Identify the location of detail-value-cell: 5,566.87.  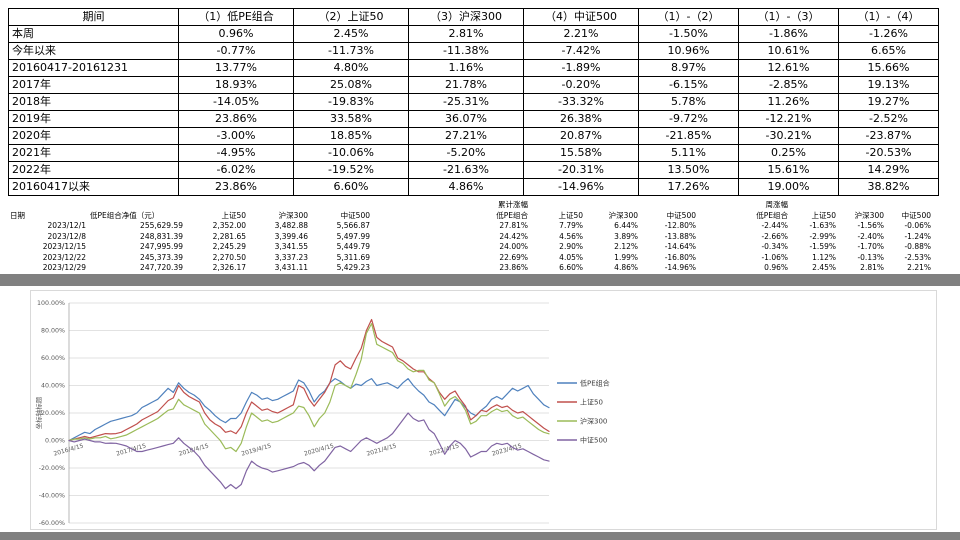
(353, 225).